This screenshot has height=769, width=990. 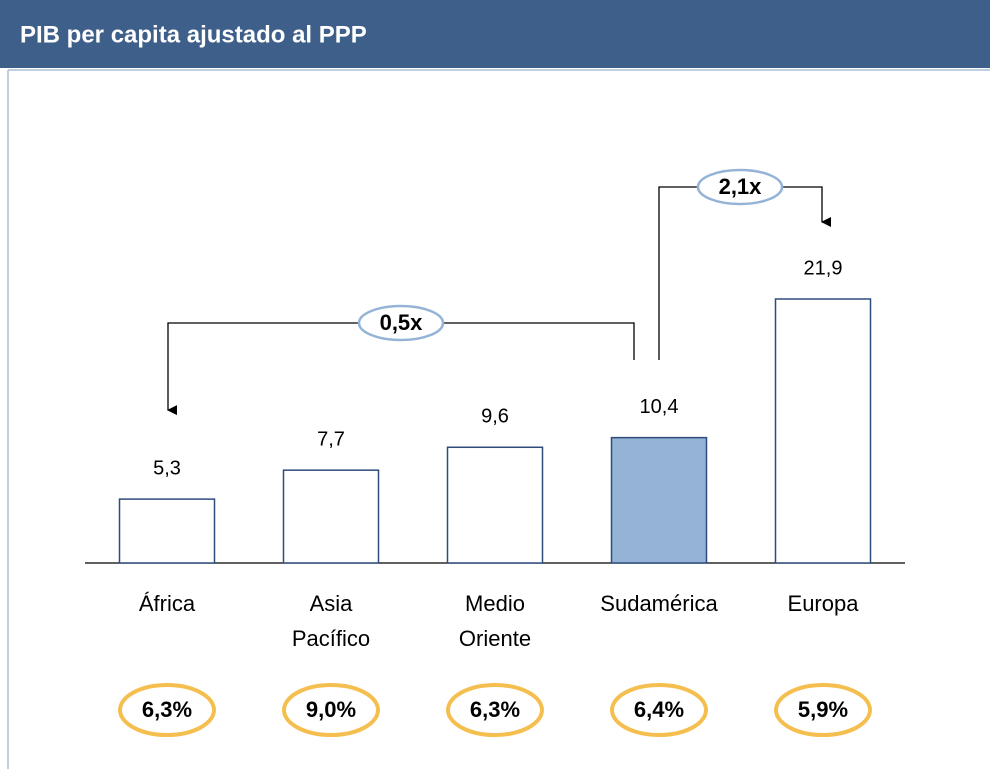 I want to click on growth-label: 5,9%, so click(x=823, y=709).